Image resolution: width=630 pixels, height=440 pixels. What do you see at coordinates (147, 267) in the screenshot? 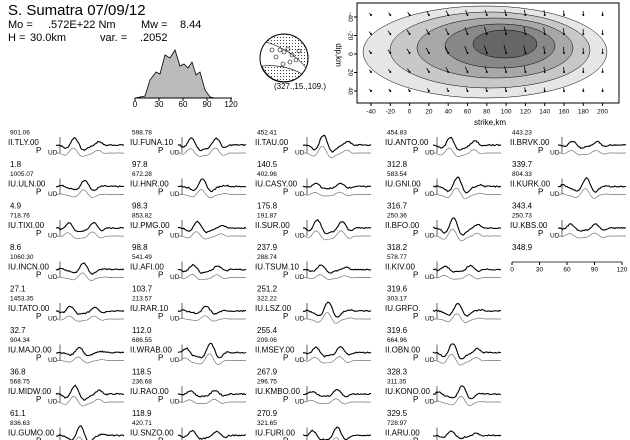
I see `station-name: IU.AFI.00` at bounding box center [147, 267].